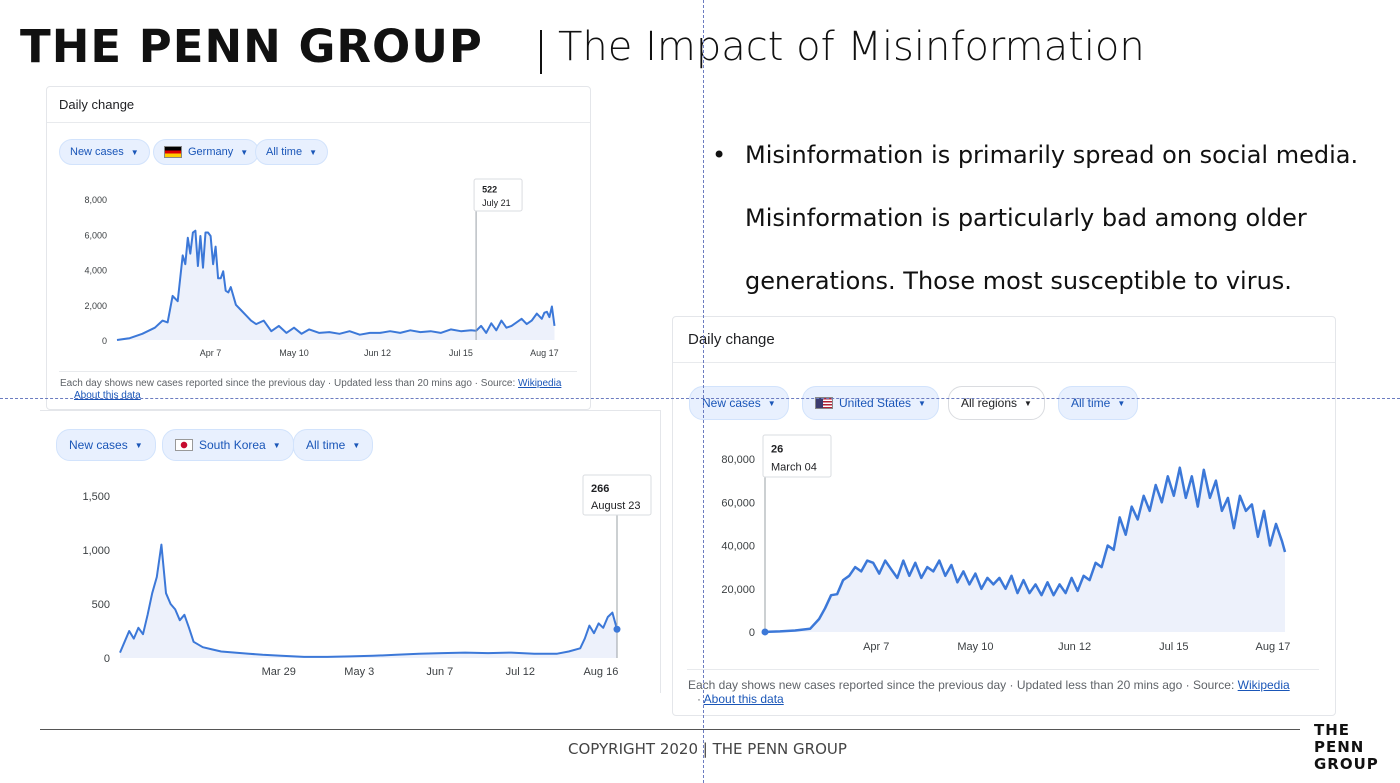 The width and height of the screenshot is (1400, 783). What do you see at coordinates (489, 189) in the screenshot?
I see `tooltip-value: 522` at bounding box center [489, 189].